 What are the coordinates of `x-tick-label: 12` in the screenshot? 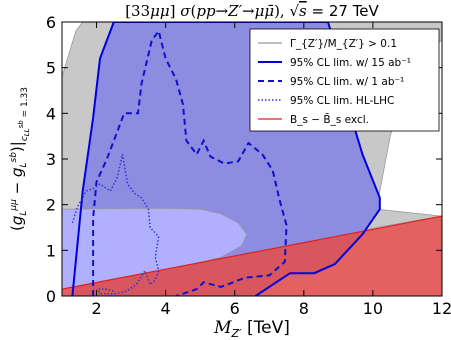 It's located at (441, 308).